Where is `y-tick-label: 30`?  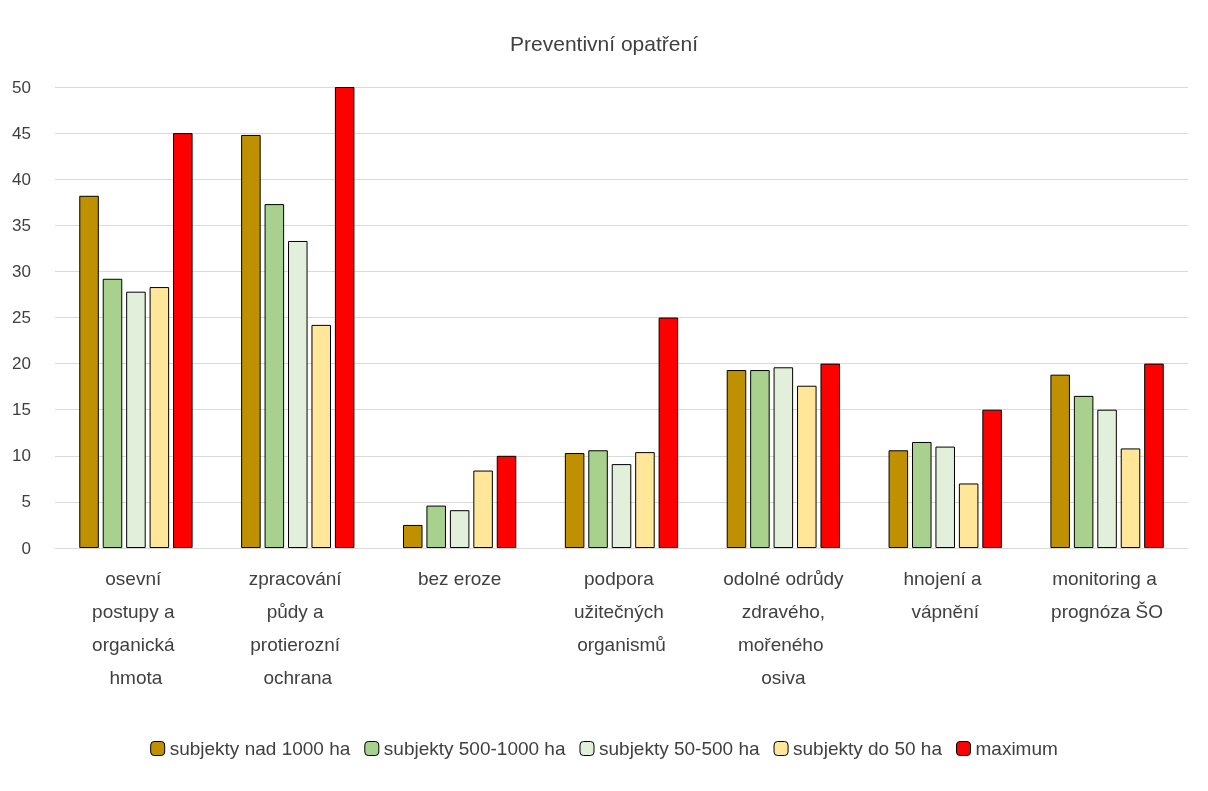 y-tick-label: 30 is located at coordinates (21, 271).